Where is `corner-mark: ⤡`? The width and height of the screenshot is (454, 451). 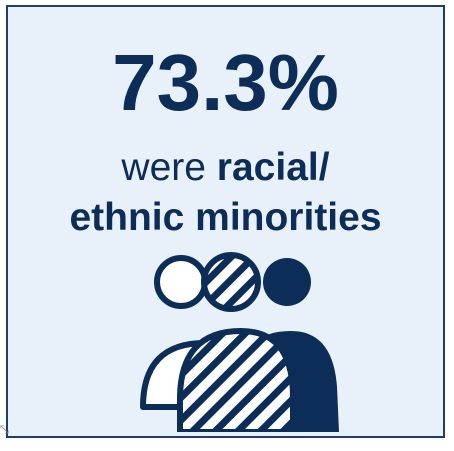
corner-mark: ⤡ is located at coordinates (4, 429).